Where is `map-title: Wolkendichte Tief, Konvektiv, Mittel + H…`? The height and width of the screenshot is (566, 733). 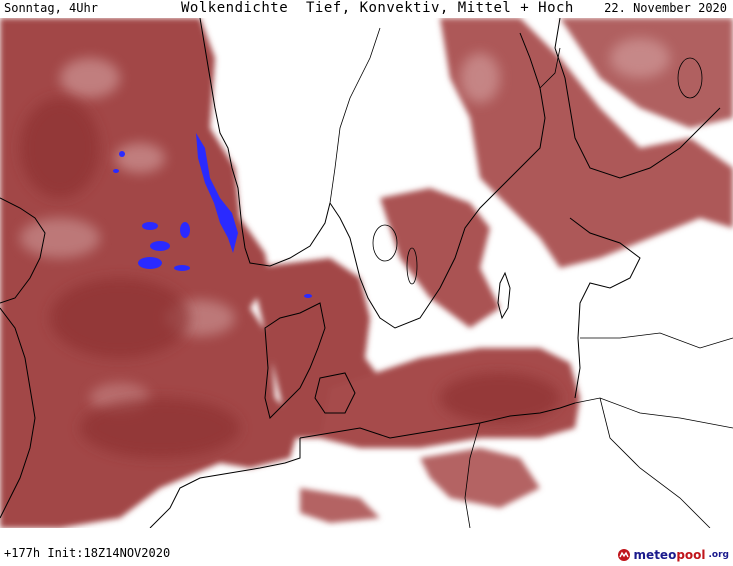 map-title: Wolkendichte Tief, Konvektiv, Mittel + H… is located at coordinates (377, 8).